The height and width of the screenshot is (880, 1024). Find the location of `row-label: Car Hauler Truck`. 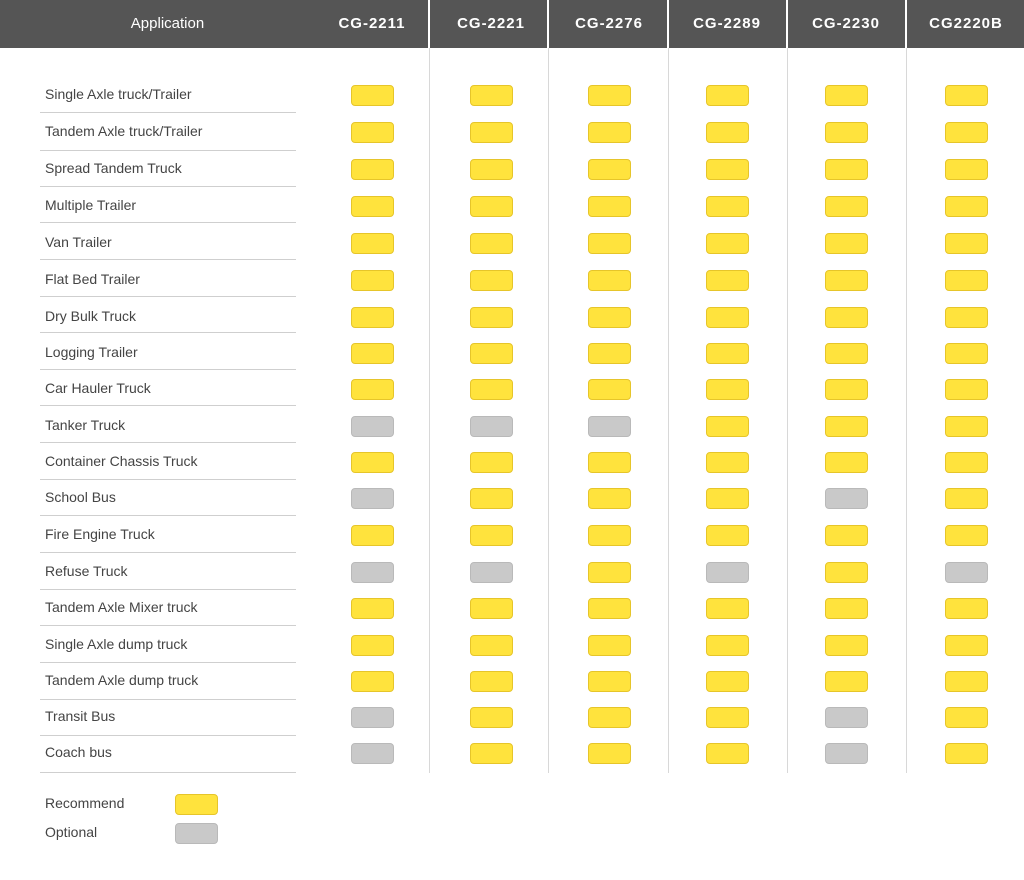

row-label: Car Hauler Truck is located at coordinates (98, 388).